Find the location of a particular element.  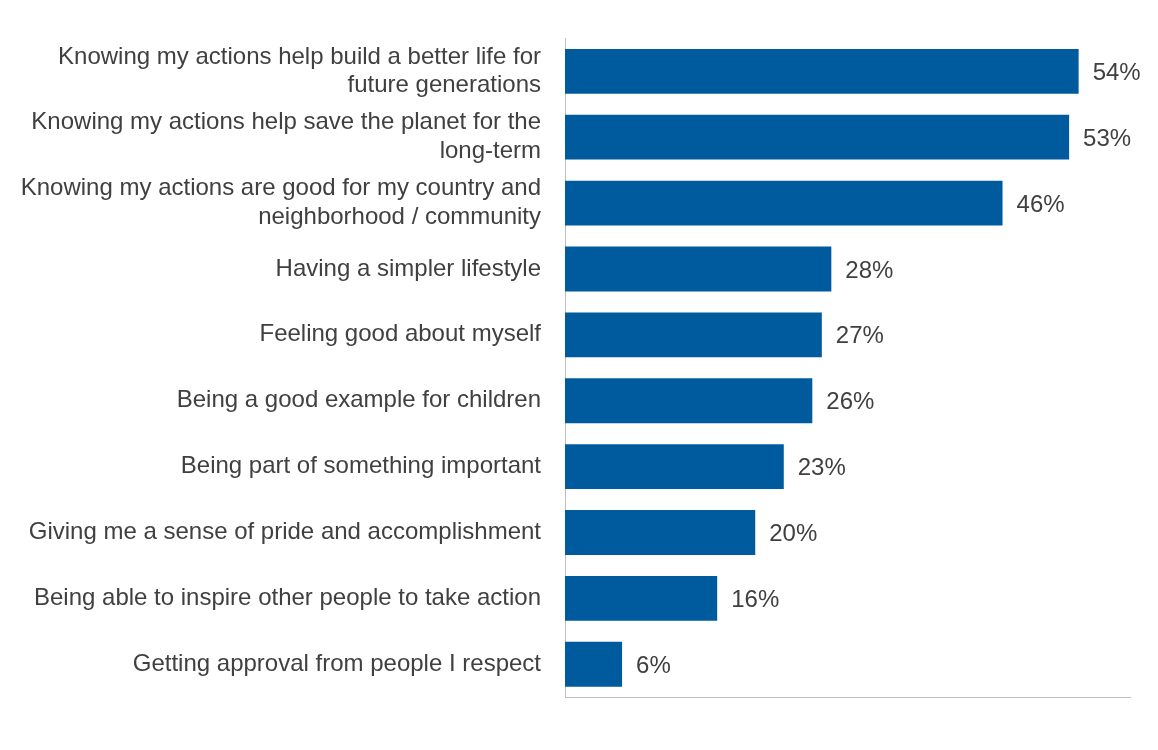

y-tick-label: Knowing my actions are good for my country and neighborhood / community is located at coordinates (280, 201).